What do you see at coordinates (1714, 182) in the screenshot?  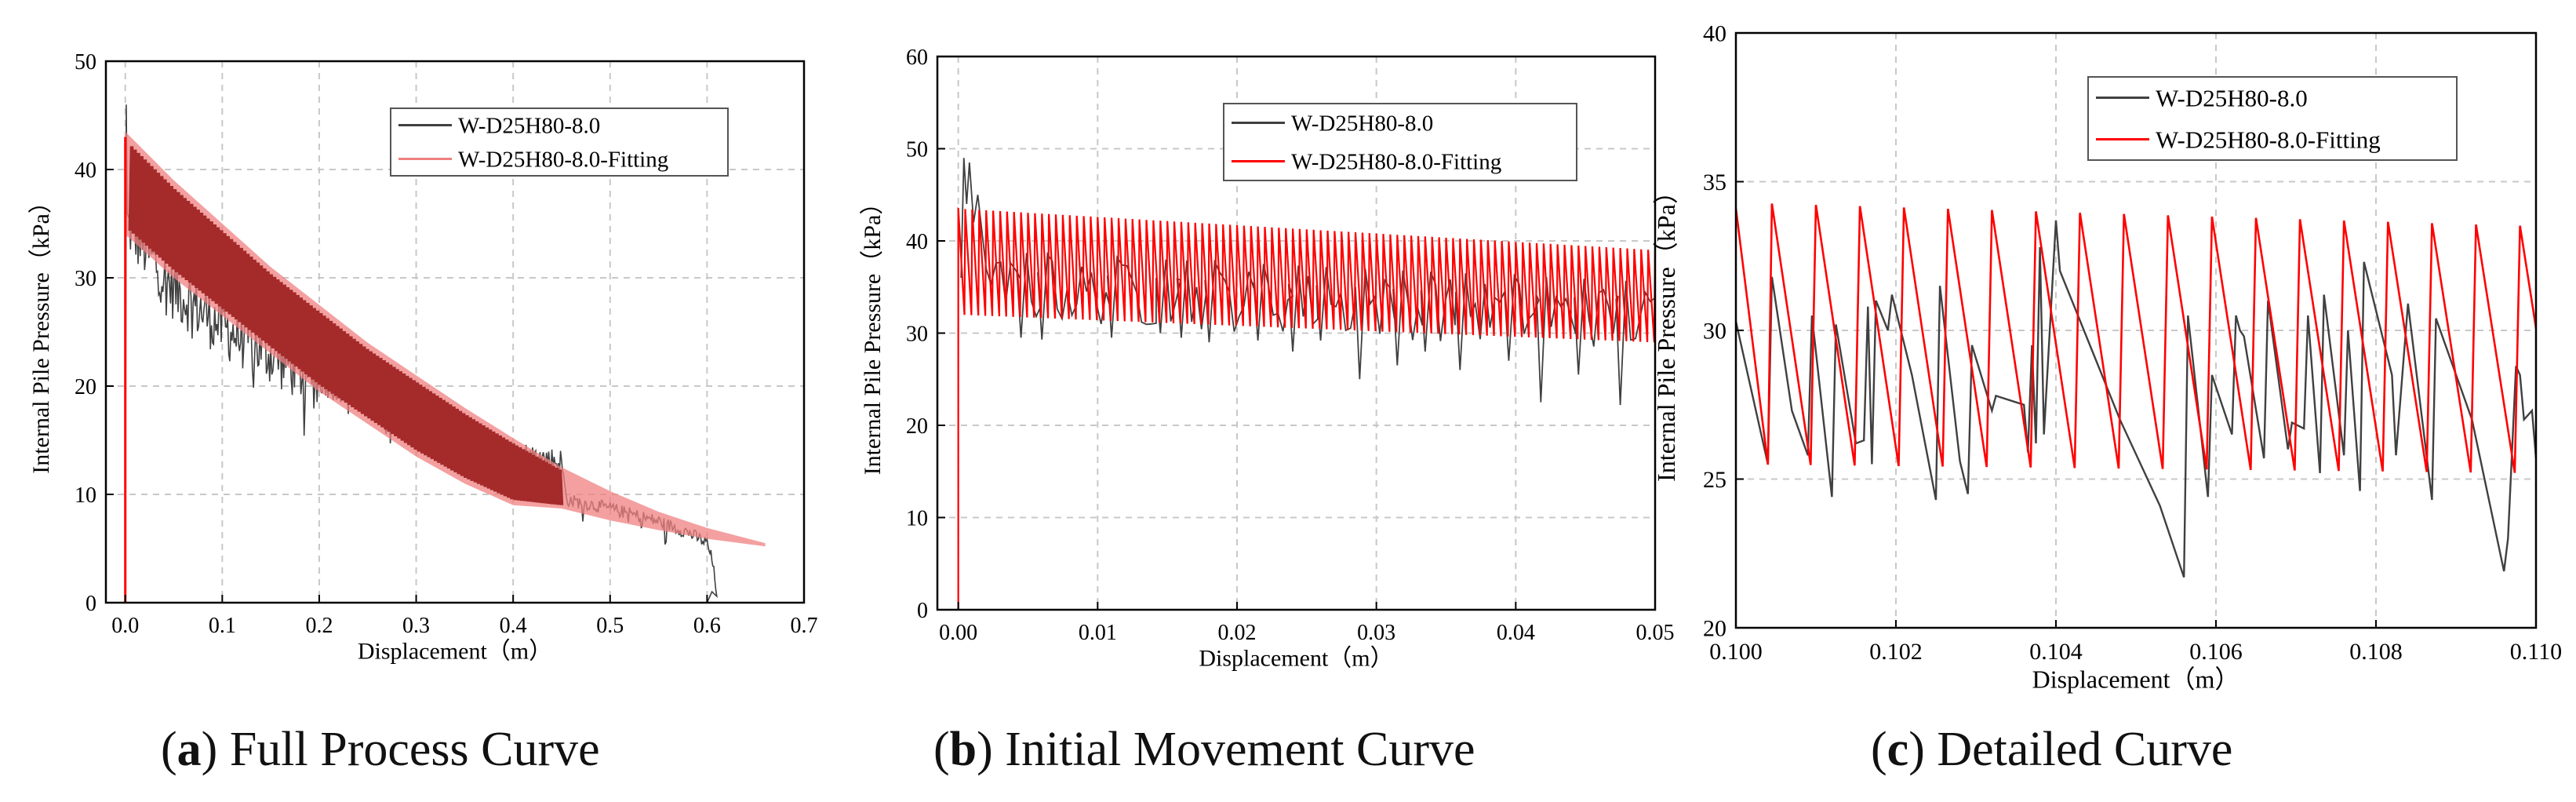 I see `y-tick-label: 35` at bounding box center [1714, 182].